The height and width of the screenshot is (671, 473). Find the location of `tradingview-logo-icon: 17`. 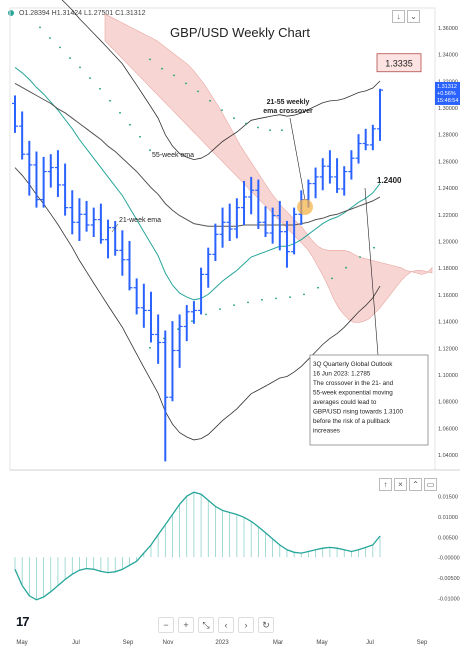

tradingview-logo-icon: 17 is located at coordinates (23, 621).